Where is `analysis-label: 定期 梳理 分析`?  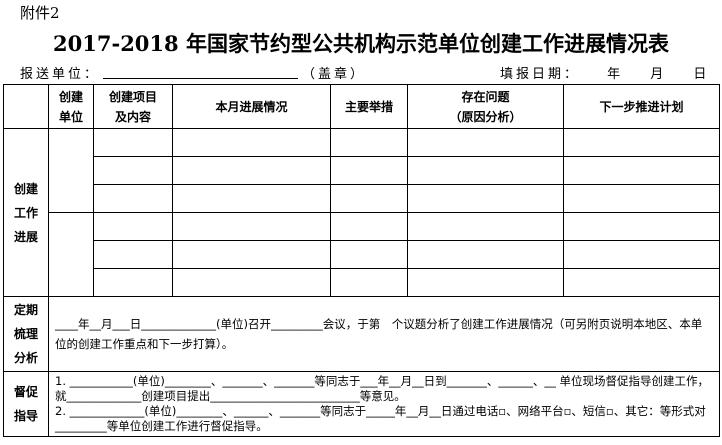 analysis-label: 定期 梳理 分析 is located at coordinates (26, 334).